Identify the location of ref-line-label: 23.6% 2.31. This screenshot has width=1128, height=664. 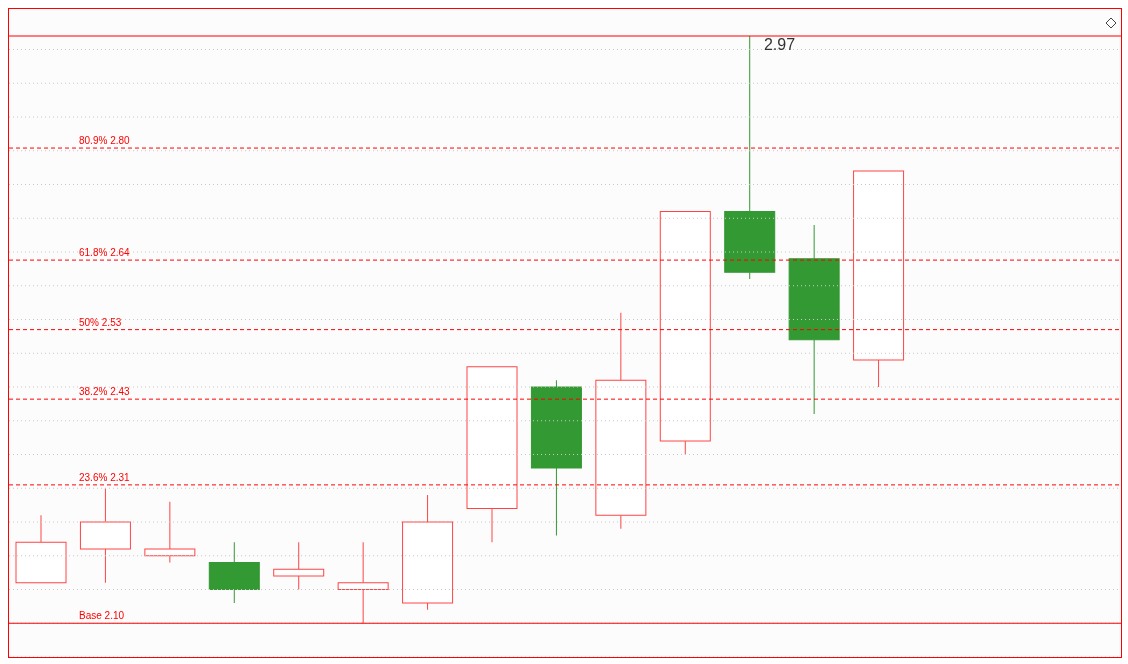
(105, 477).